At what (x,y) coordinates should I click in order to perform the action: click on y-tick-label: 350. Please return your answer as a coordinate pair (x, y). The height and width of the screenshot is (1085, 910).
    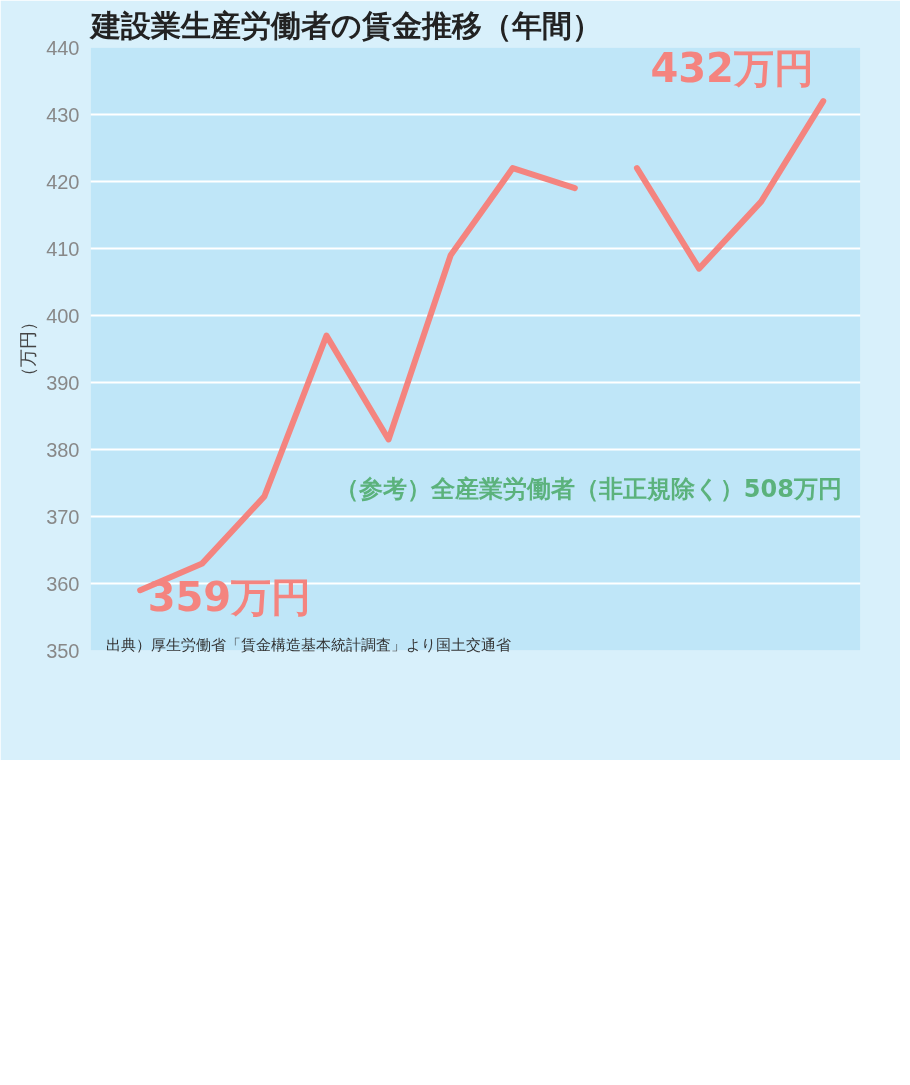
    Looking at the image, I should click on (63, 650).